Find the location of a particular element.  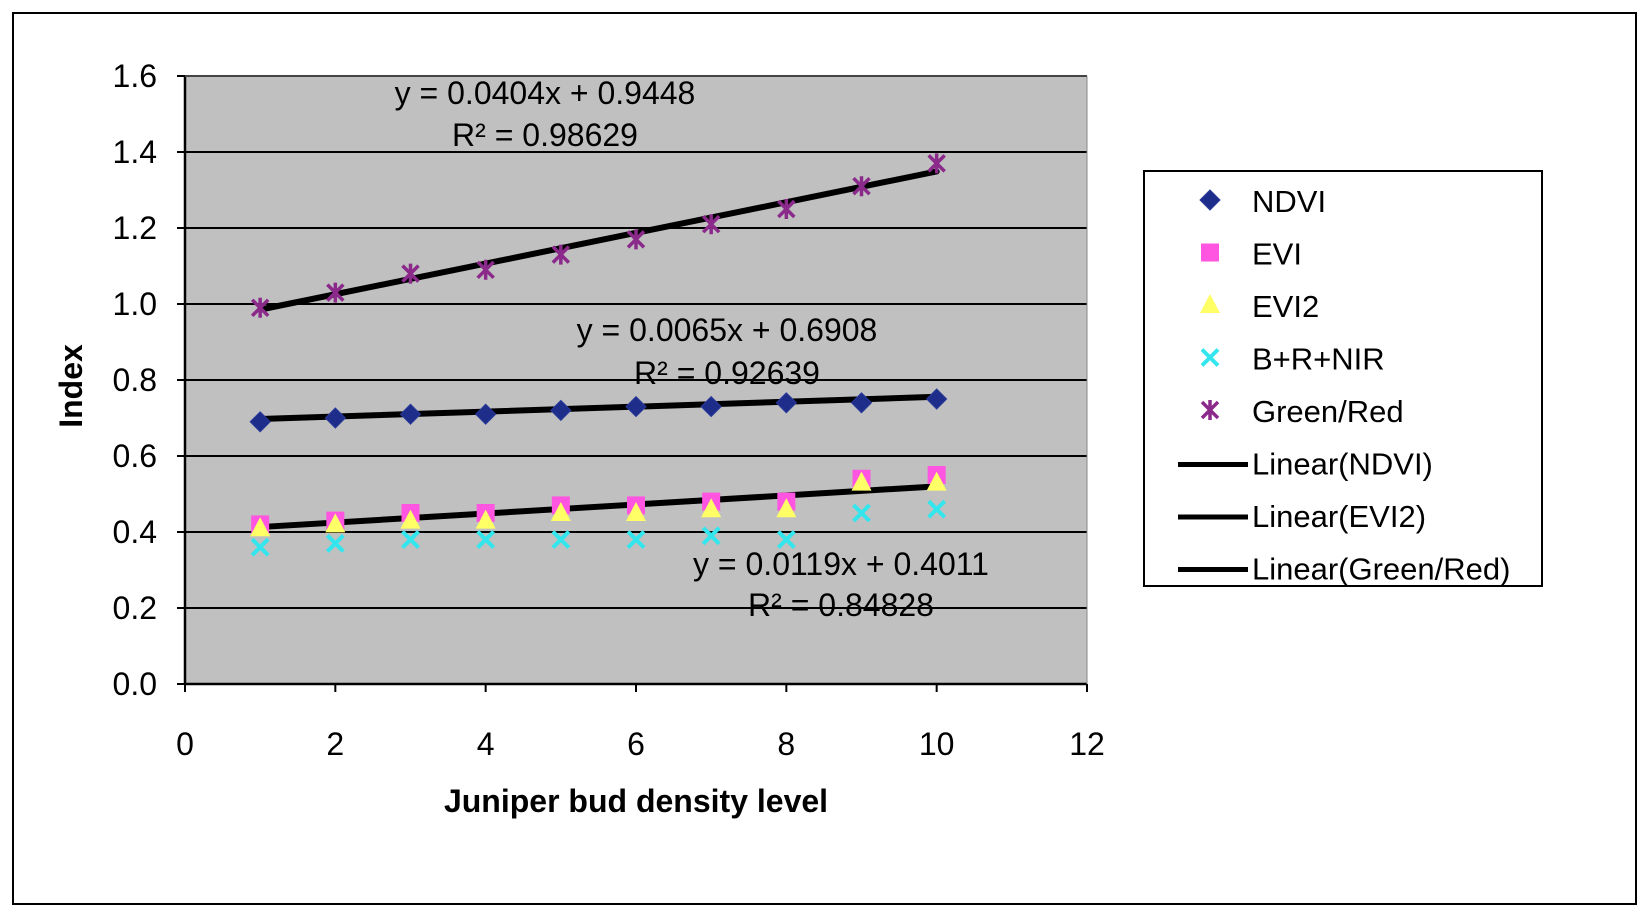

r2-label-green-red: R² = 0.98629 is located at coordinates (545, 135).